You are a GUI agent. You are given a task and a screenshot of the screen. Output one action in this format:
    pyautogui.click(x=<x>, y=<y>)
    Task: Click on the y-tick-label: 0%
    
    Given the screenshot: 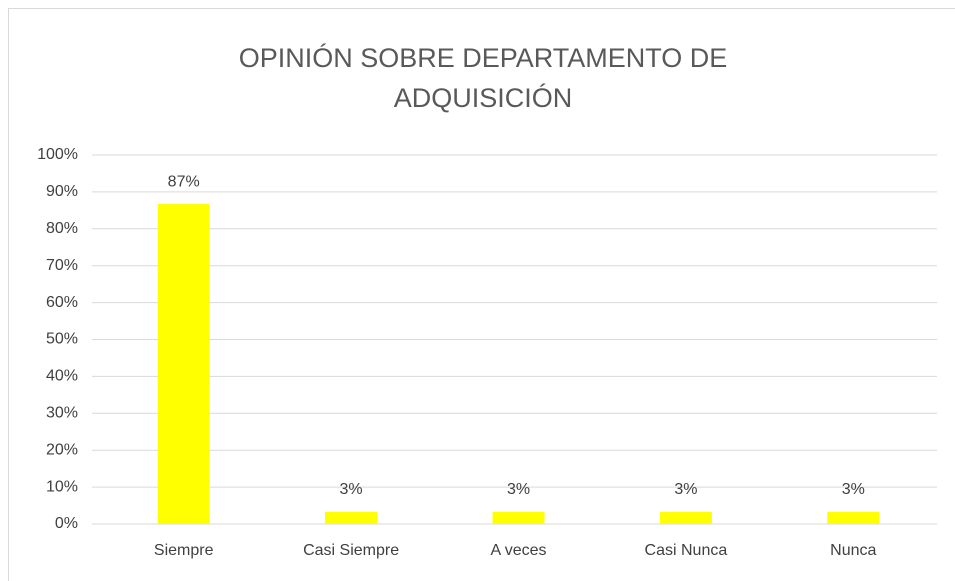 What is the action you would take?
    pyautogui.click(x=66, y=523)
    